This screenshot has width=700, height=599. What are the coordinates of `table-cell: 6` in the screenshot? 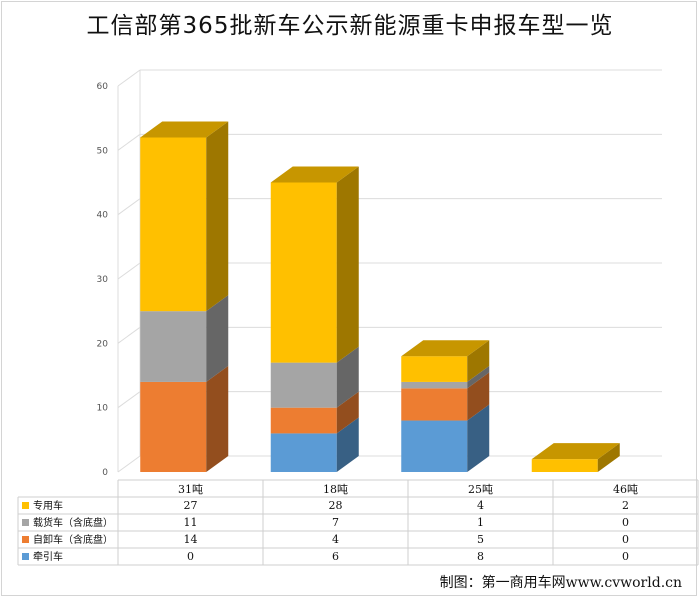 It's located at (335, 556).